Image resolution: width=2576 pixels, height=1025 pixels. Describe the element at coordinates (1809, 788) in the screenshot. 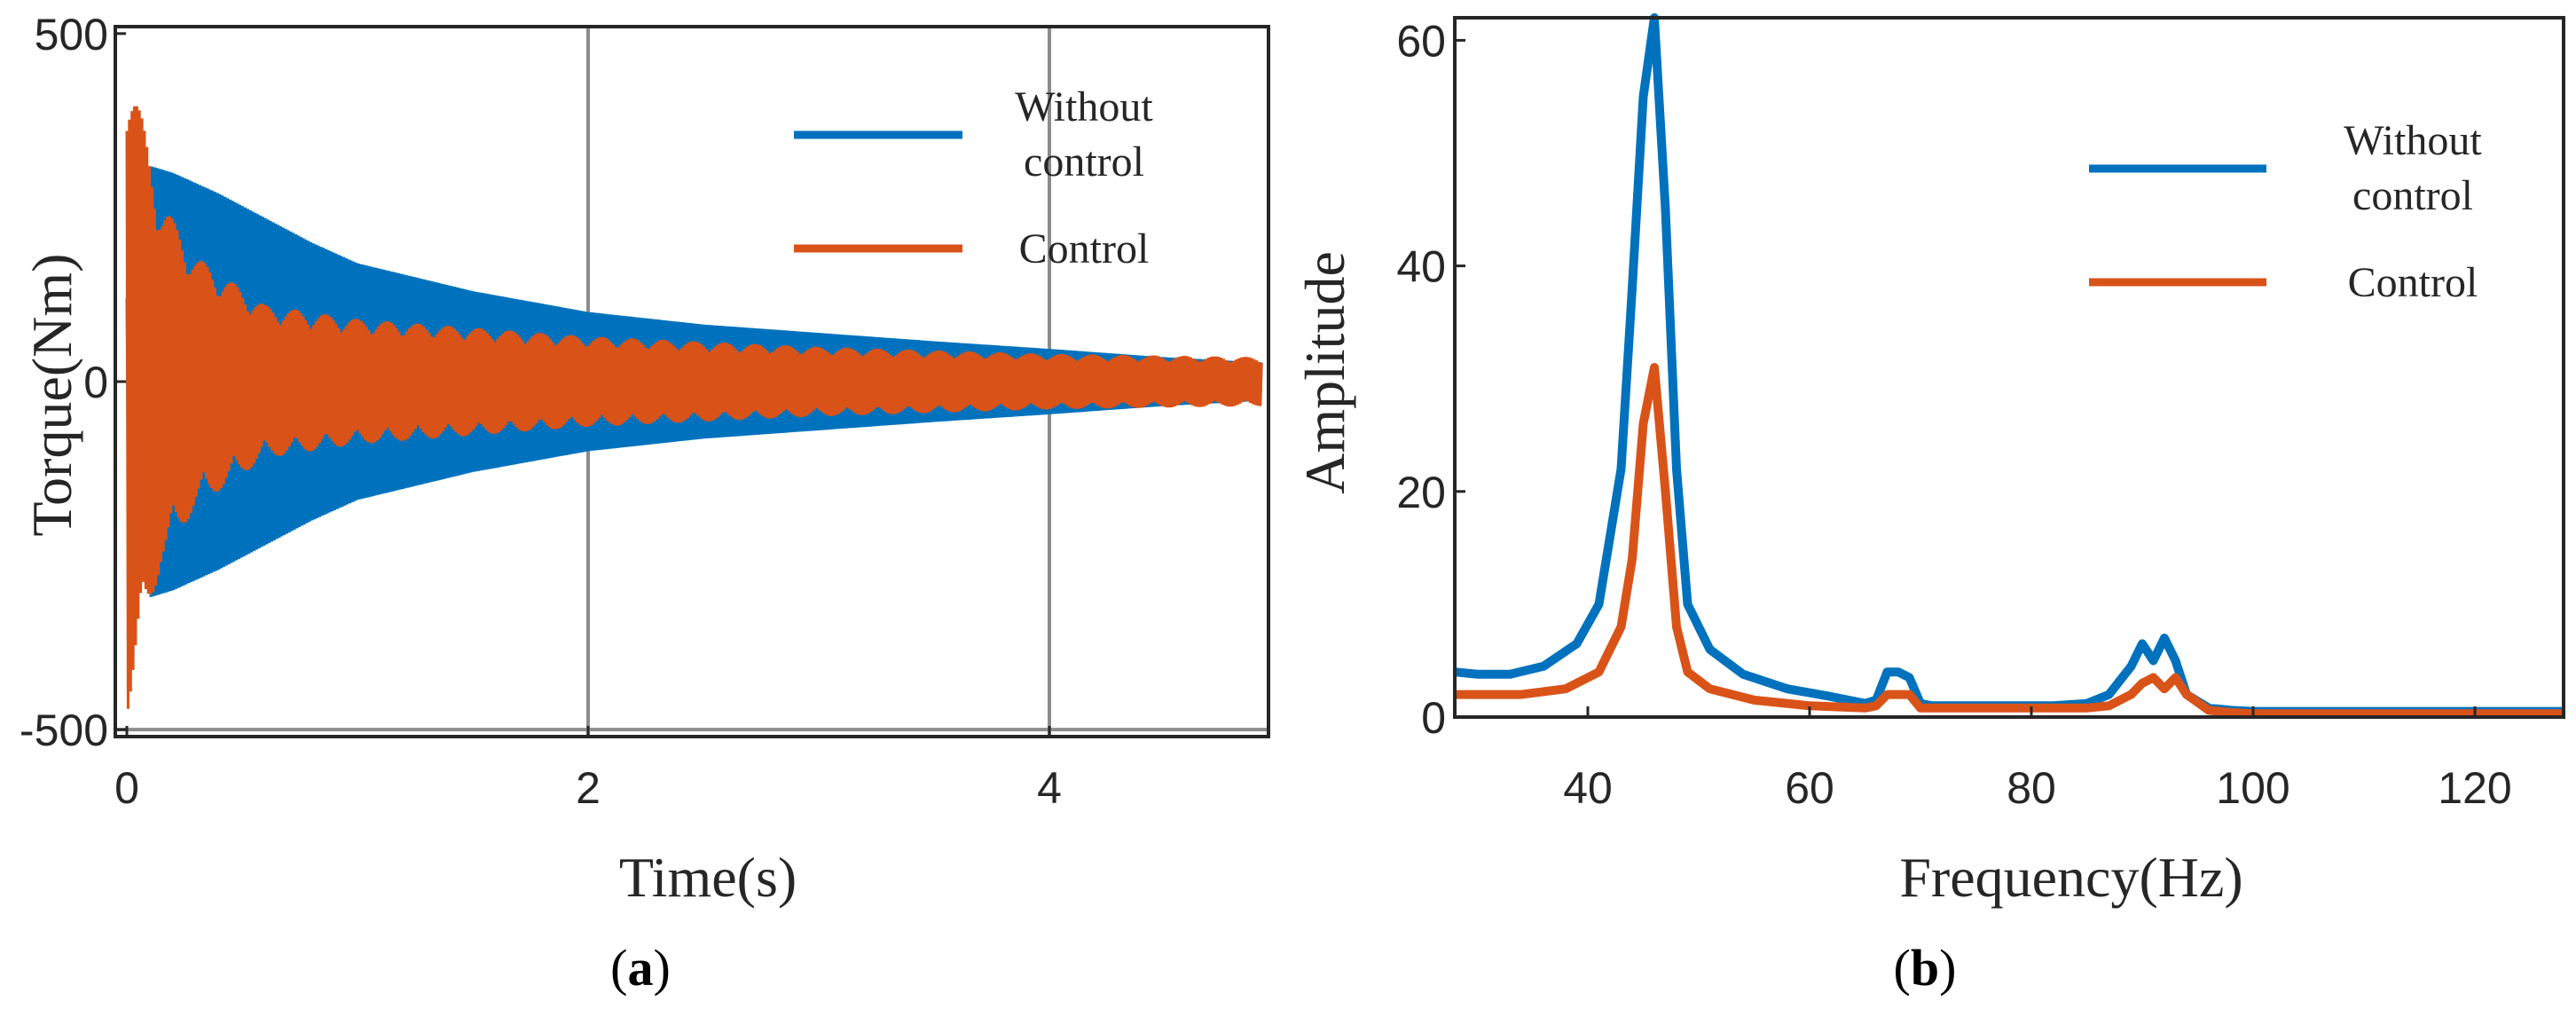

I see `panel-b-x-tick-label: 60` at that location.